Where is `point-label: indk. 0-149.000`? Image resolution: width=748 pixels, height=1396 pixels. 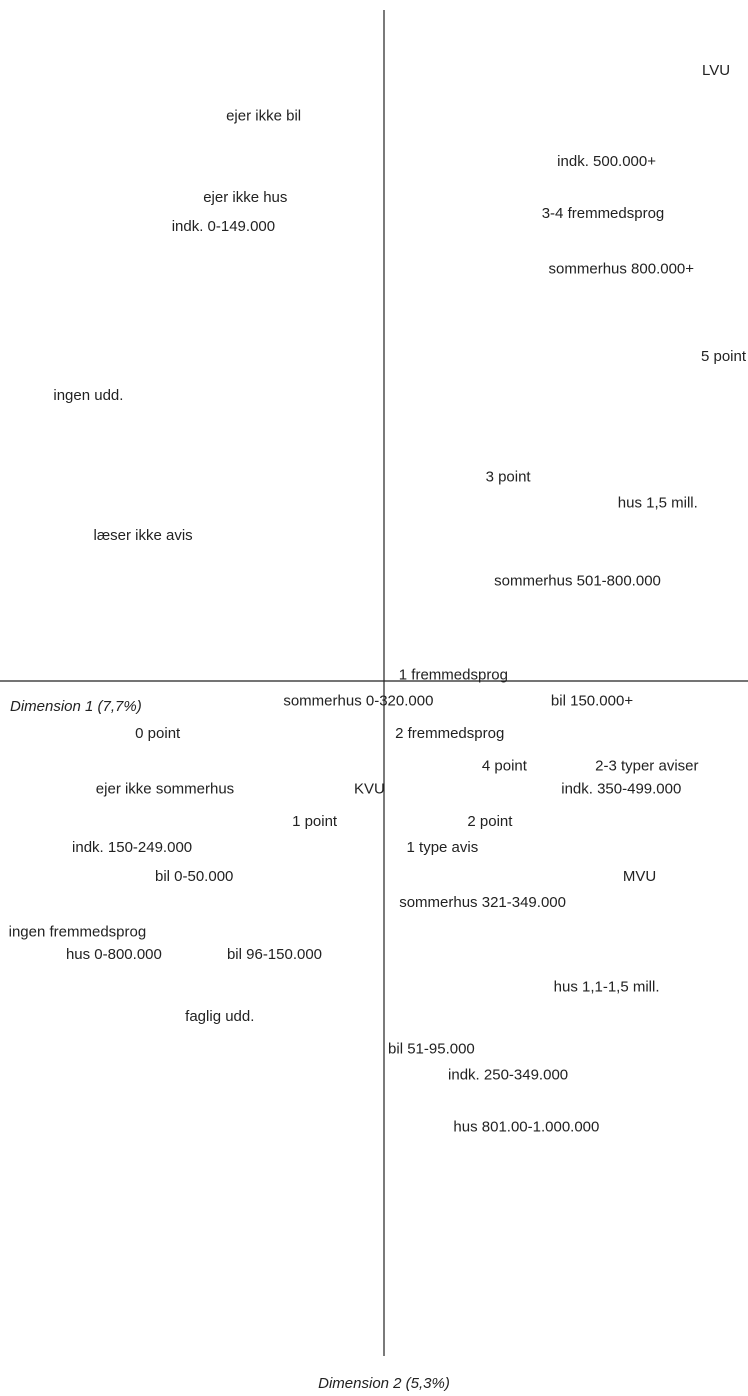
point-label: indk. 0-149.000 is located at coordinates (223, 226).